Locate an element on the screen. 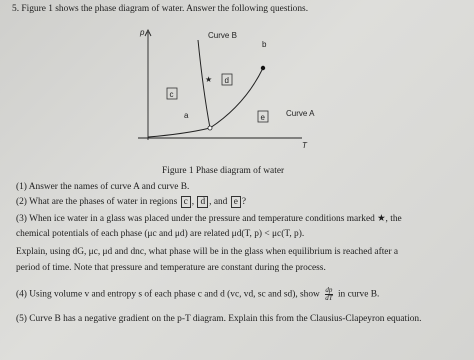  region-label: d is located at coordinates (227, 80).